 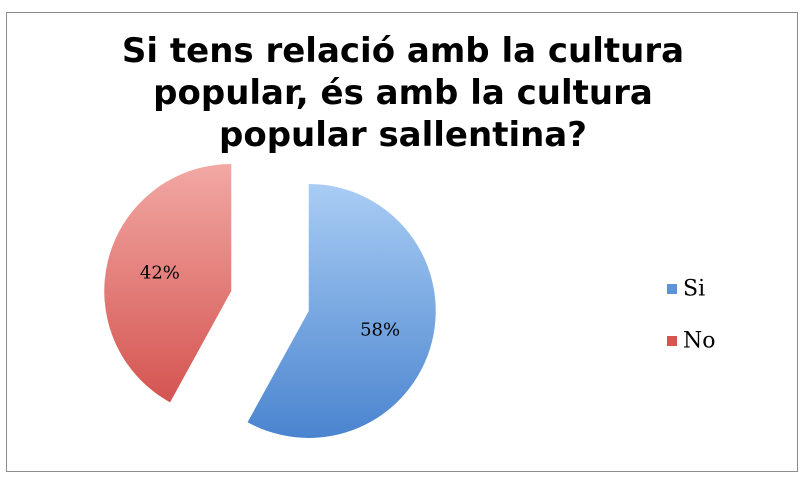 I want to click on chart-title-line-1: Si tens relació amb la cultura, so click(x=403, y=51).